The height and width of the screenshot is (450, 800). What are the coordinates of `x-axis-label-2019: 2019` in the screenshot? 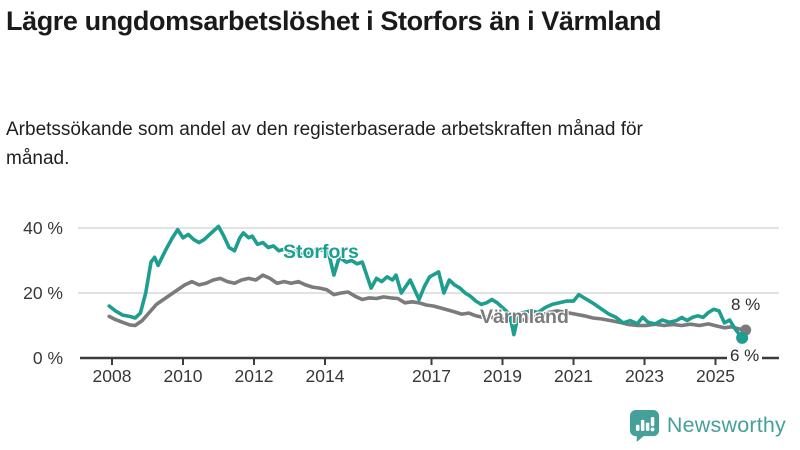 It's located at (502, 376).